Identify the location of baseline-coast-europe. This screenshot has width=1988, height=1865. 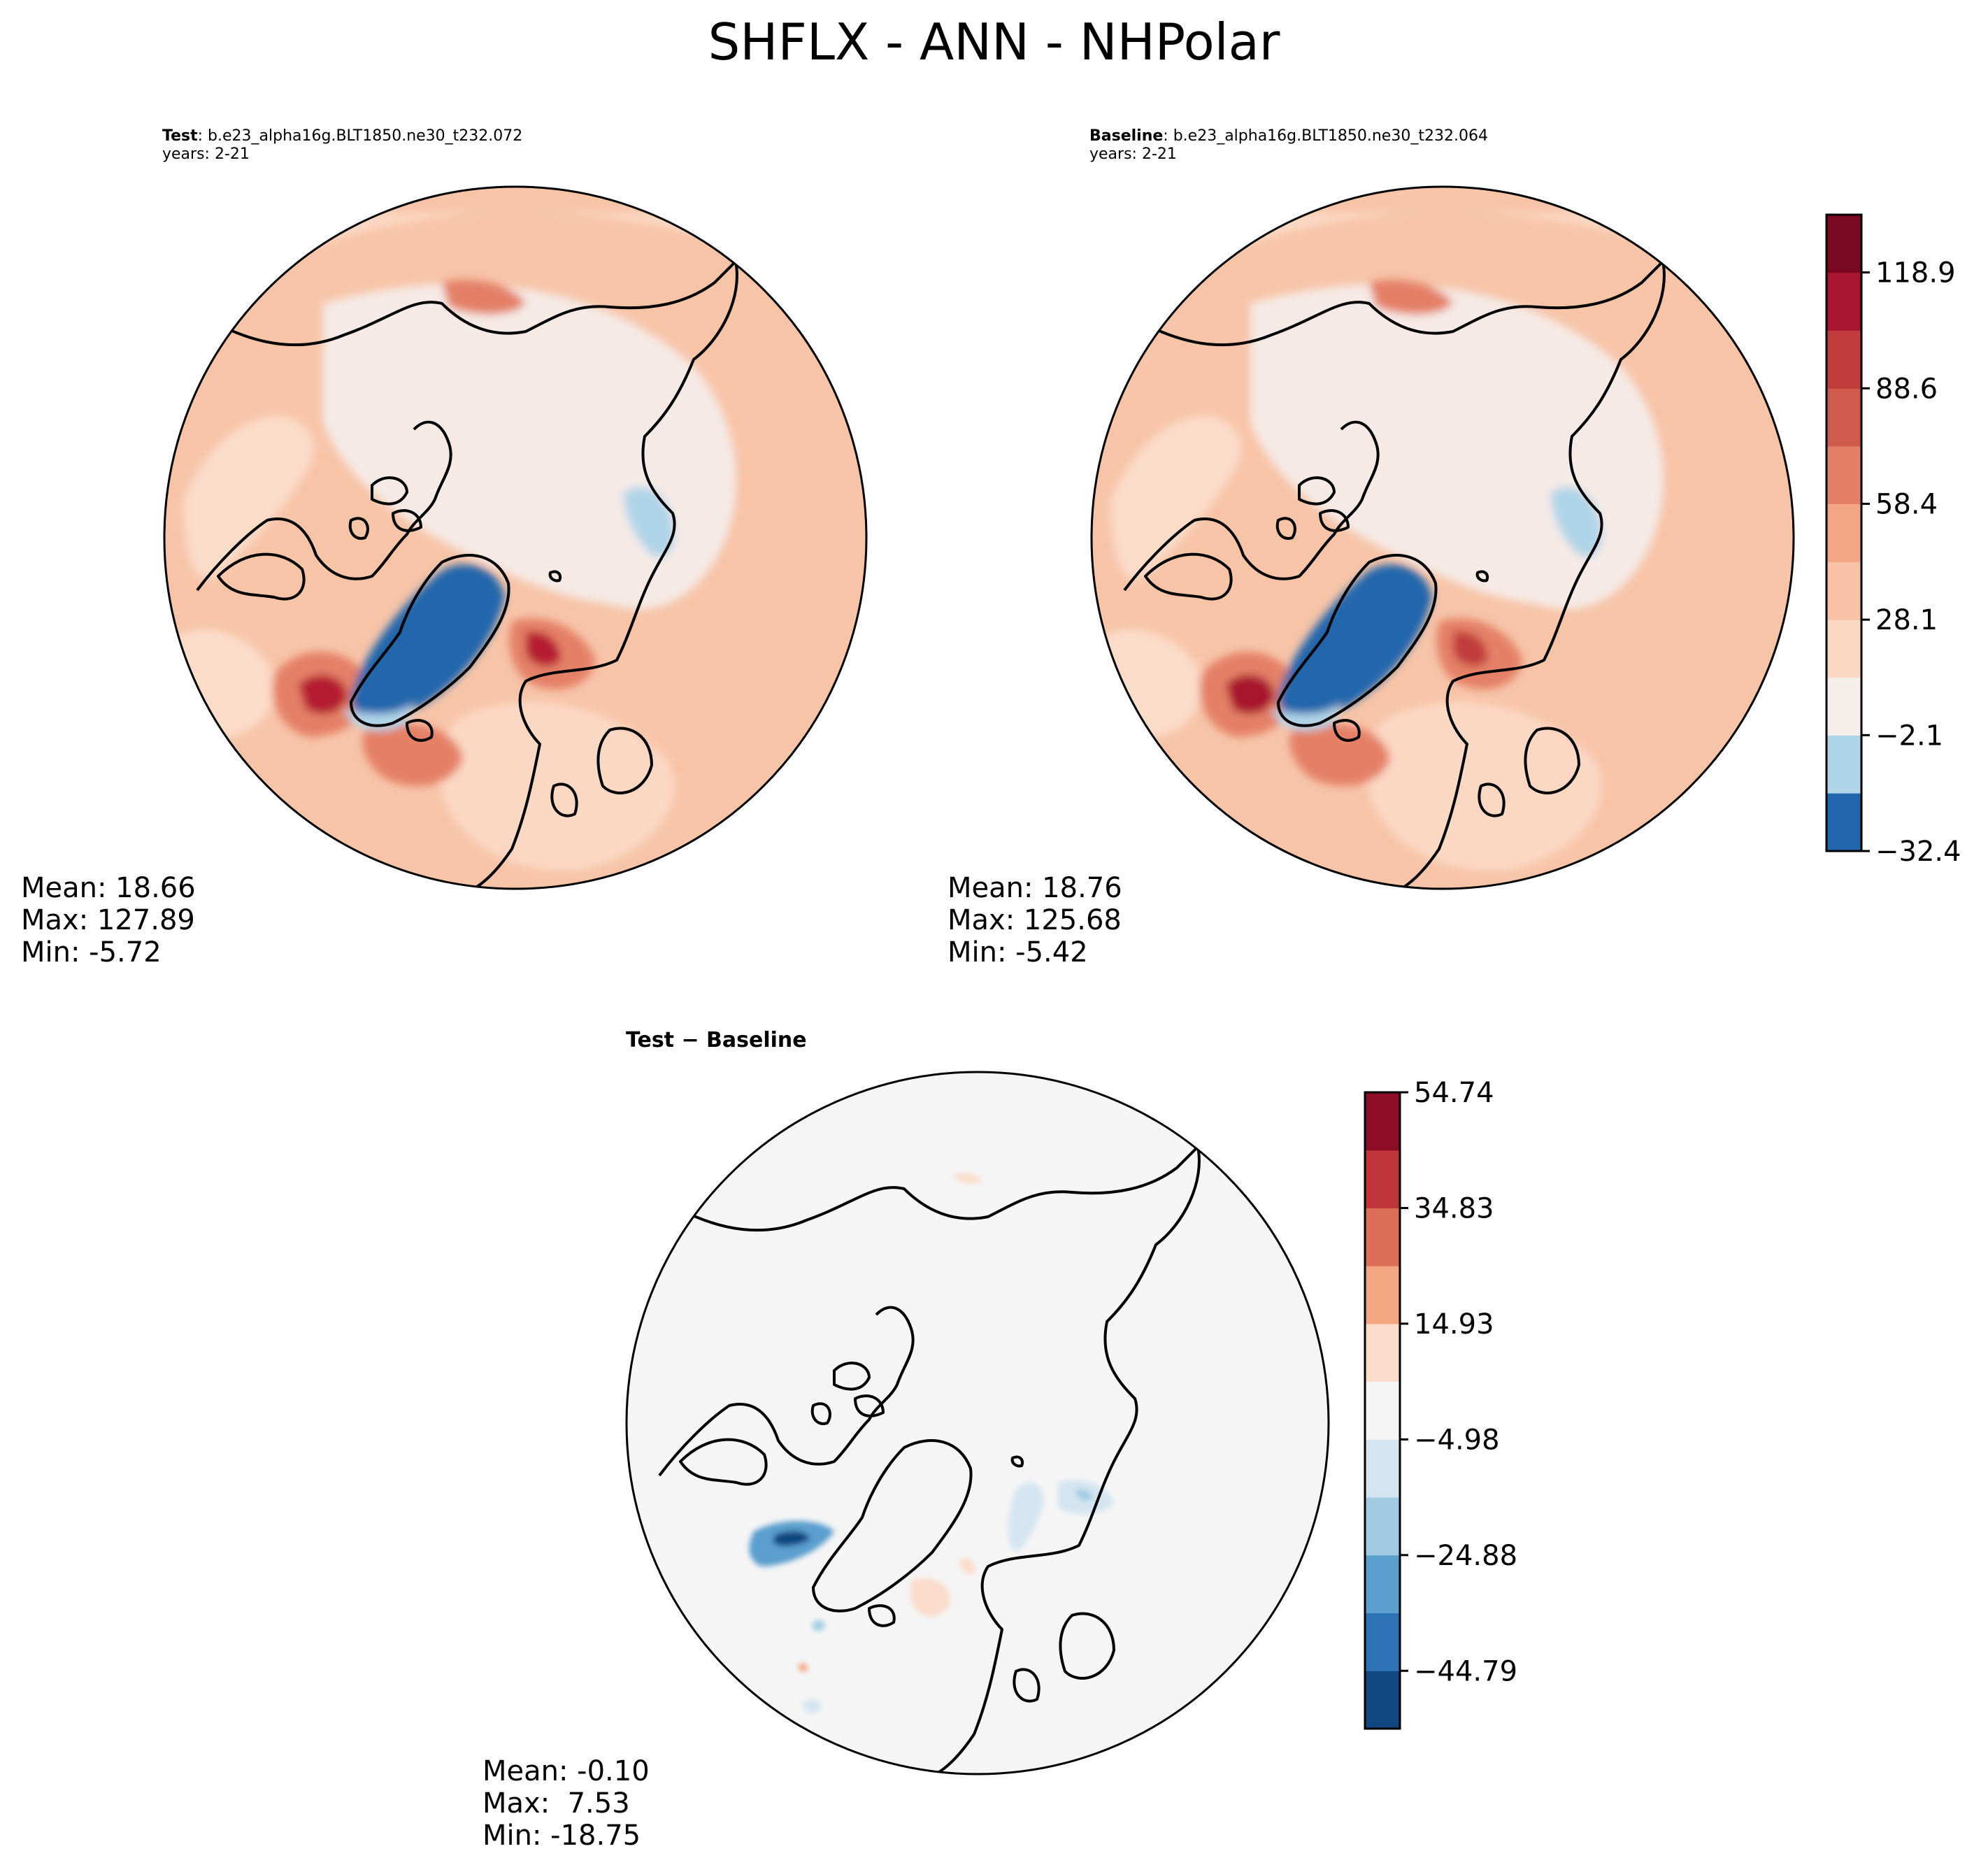
(1529, 772).